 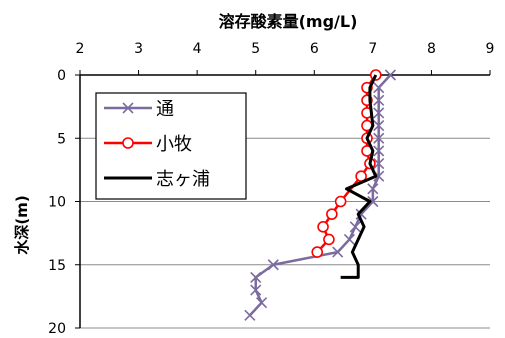 What do you see at coordinates (22, 224) in the screenshot?
I see `y-axis-label: 水深(m)` at bounding box center [22, 224].